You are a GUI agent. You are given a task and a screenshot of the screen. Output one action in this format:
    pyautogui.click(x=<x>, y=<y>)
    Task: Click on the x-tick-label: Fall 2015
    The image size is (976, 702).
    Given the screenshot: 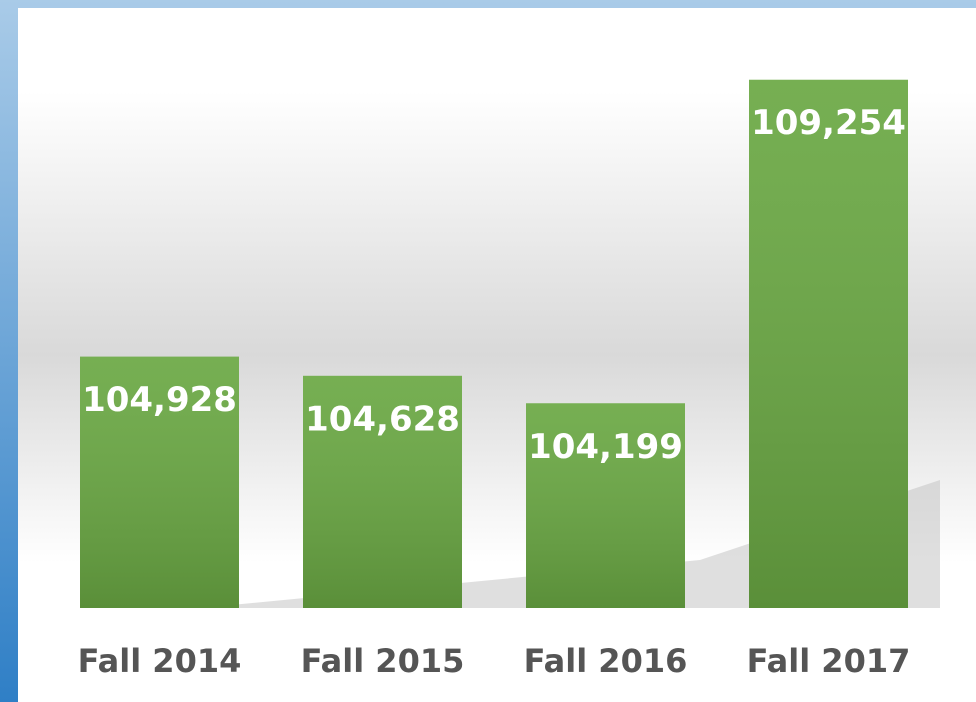 What is the action you would take?
    pyautogui.click(x=383, y=661)
    